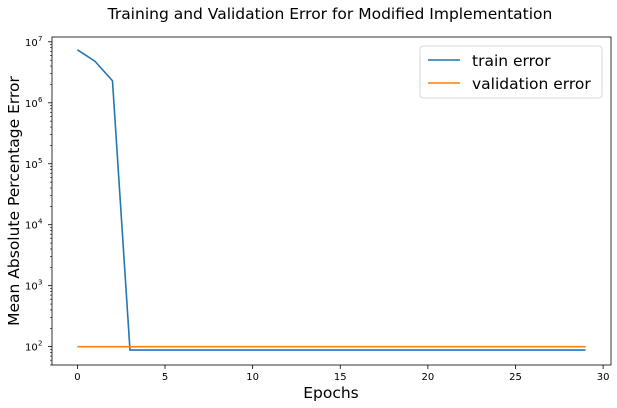  I want to click on y-axis-label: Mean Absolute Percentage Error, so click(14, 201).